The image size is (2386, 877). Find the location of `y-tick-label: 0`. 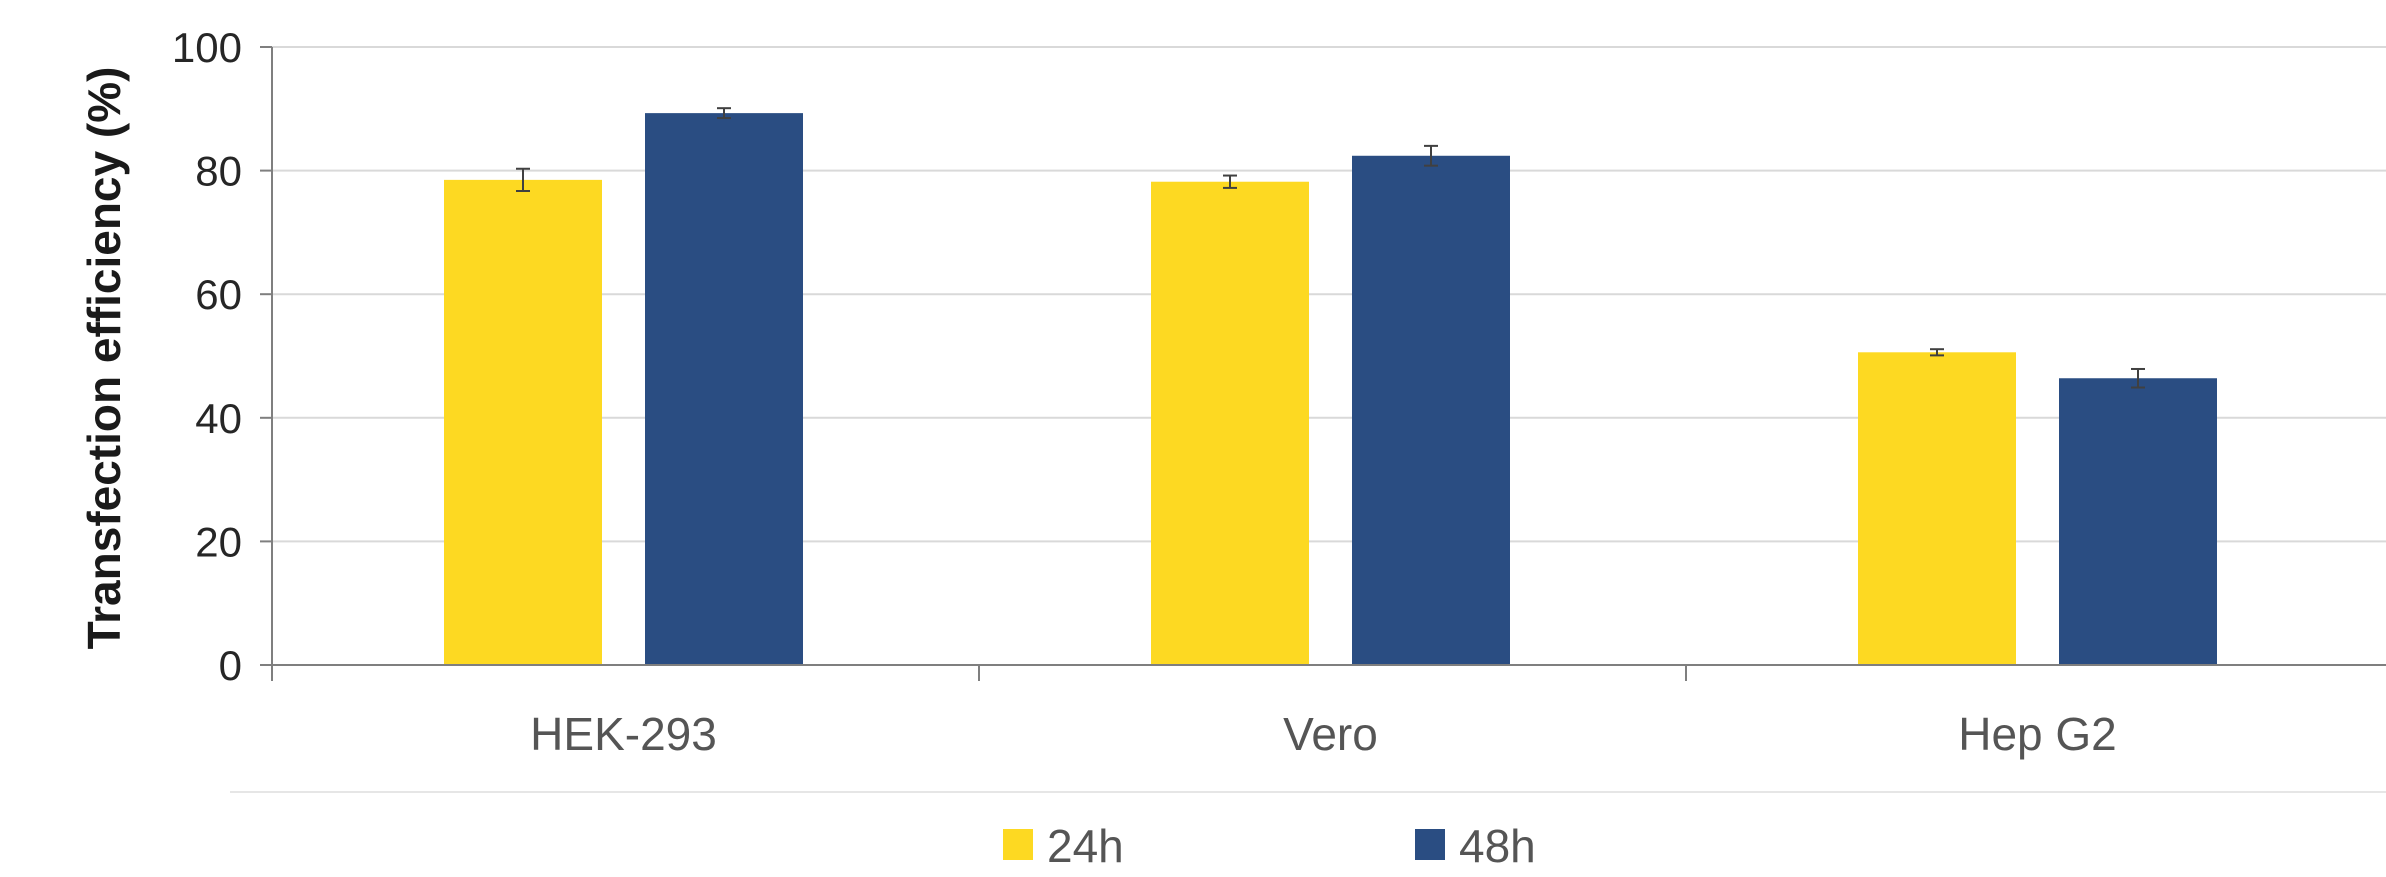

y-tick-label: 0 is located at coordinates (230, 665).